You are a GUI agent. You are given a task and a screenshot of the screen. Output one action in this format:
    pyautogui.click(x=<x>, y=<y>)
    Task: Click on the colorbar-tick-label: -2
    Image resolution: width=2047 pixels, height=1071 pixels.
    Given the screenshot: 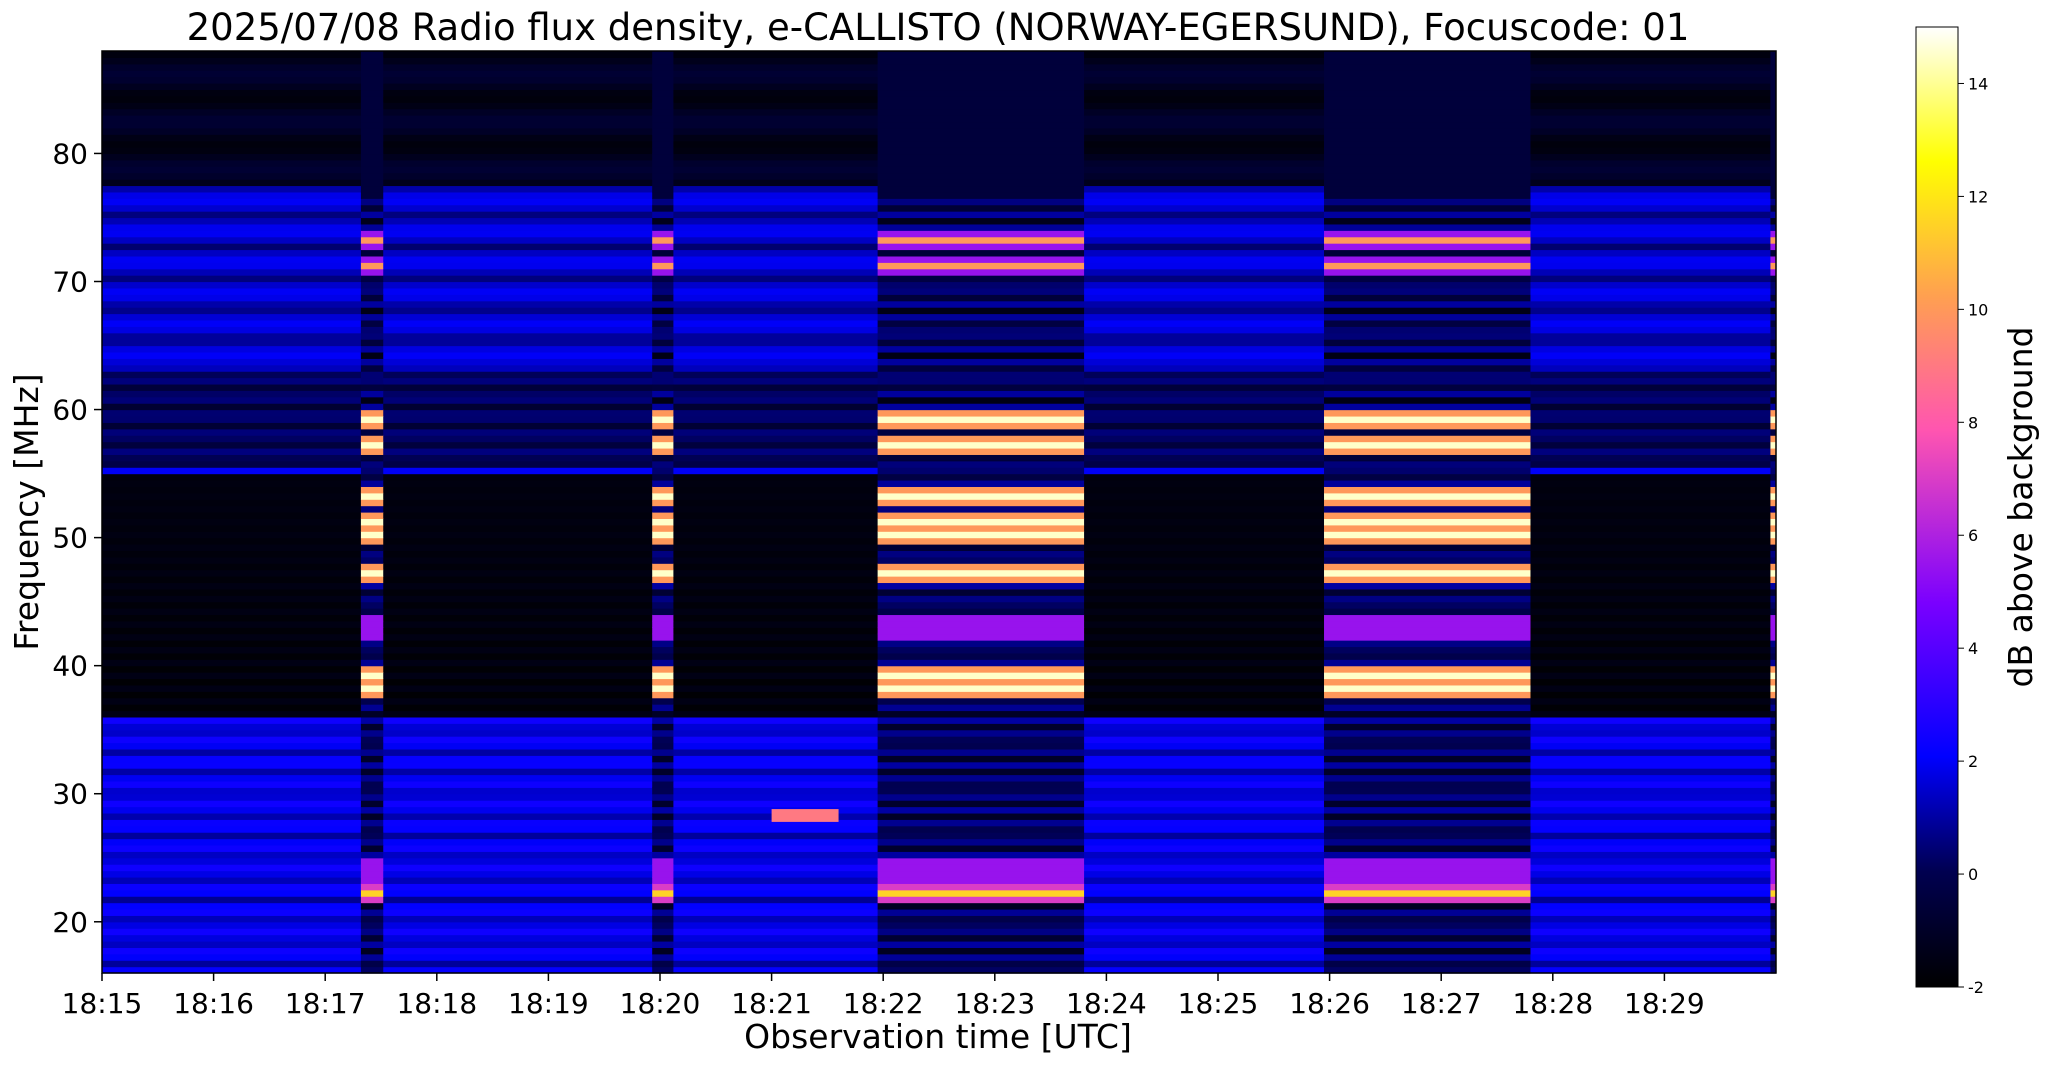 What is the action you would take?
    pyautogui.click(x=1976, y=987)
    